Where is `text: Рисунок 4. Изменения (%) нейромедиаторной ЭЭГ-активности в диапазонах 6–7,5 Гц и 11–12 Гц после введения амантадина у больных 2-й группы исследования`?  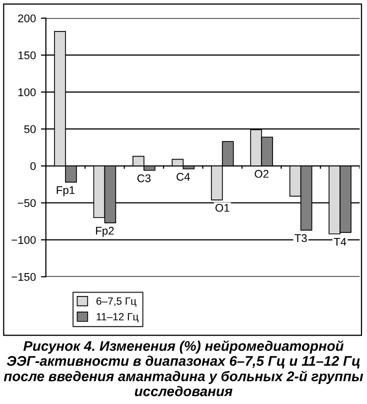
text: Рисунок 4. Изменения (%) нейромедиаторной ЭЭГ-активности в диапазонах 6–7,5 Гц и 11–12 Гц после введения амантадина у больных 2-й группы исследования is located at coordinates (184, 368).